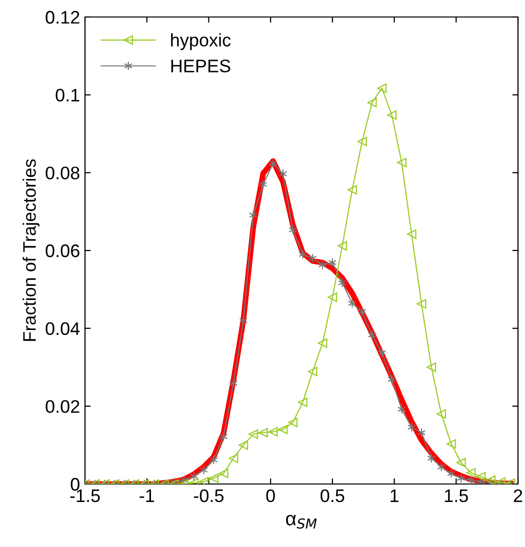 This screenshot has height=547, width=525. I want to click on y-tick-label: 0.06, so click(63, 251).